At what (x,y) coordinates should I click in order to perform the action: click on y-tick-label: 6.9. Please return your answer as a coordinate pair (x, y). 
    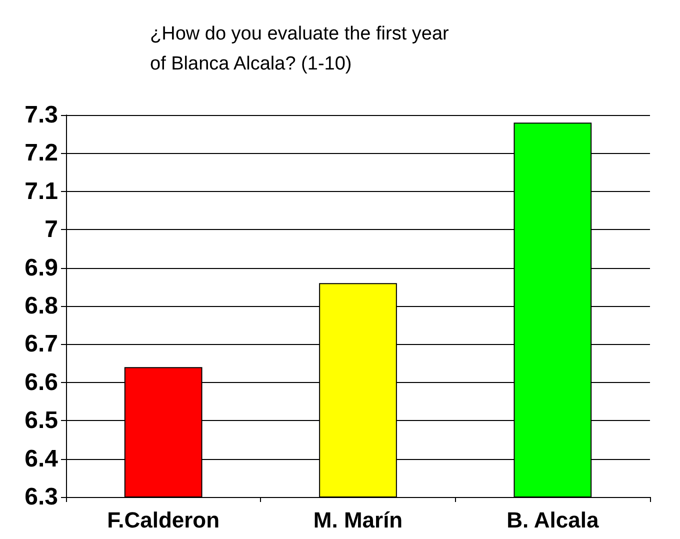
    Looking at the image, I should click on (41, 268).